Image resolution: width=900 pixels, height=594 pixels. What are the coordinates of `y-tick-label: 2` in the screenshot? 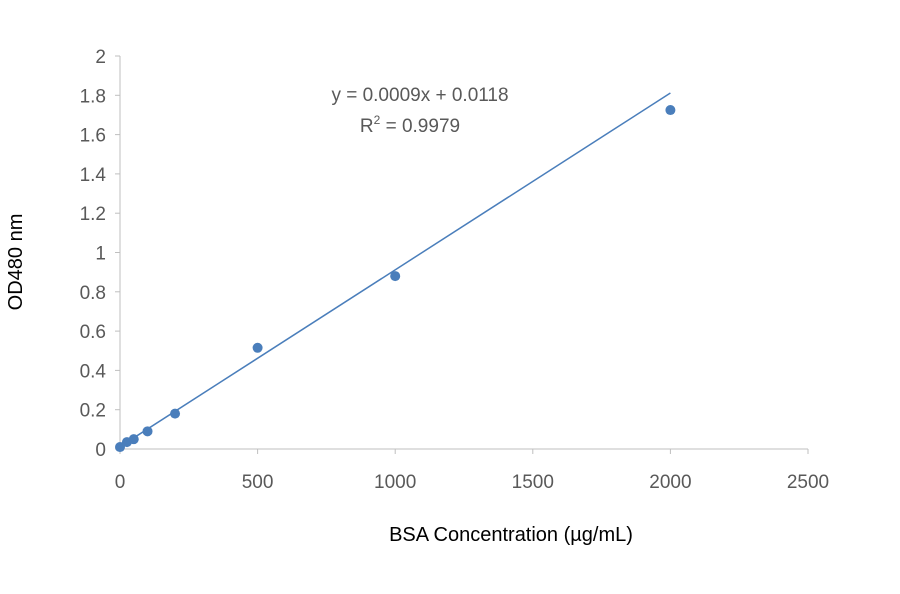 It's located at (100, 57).